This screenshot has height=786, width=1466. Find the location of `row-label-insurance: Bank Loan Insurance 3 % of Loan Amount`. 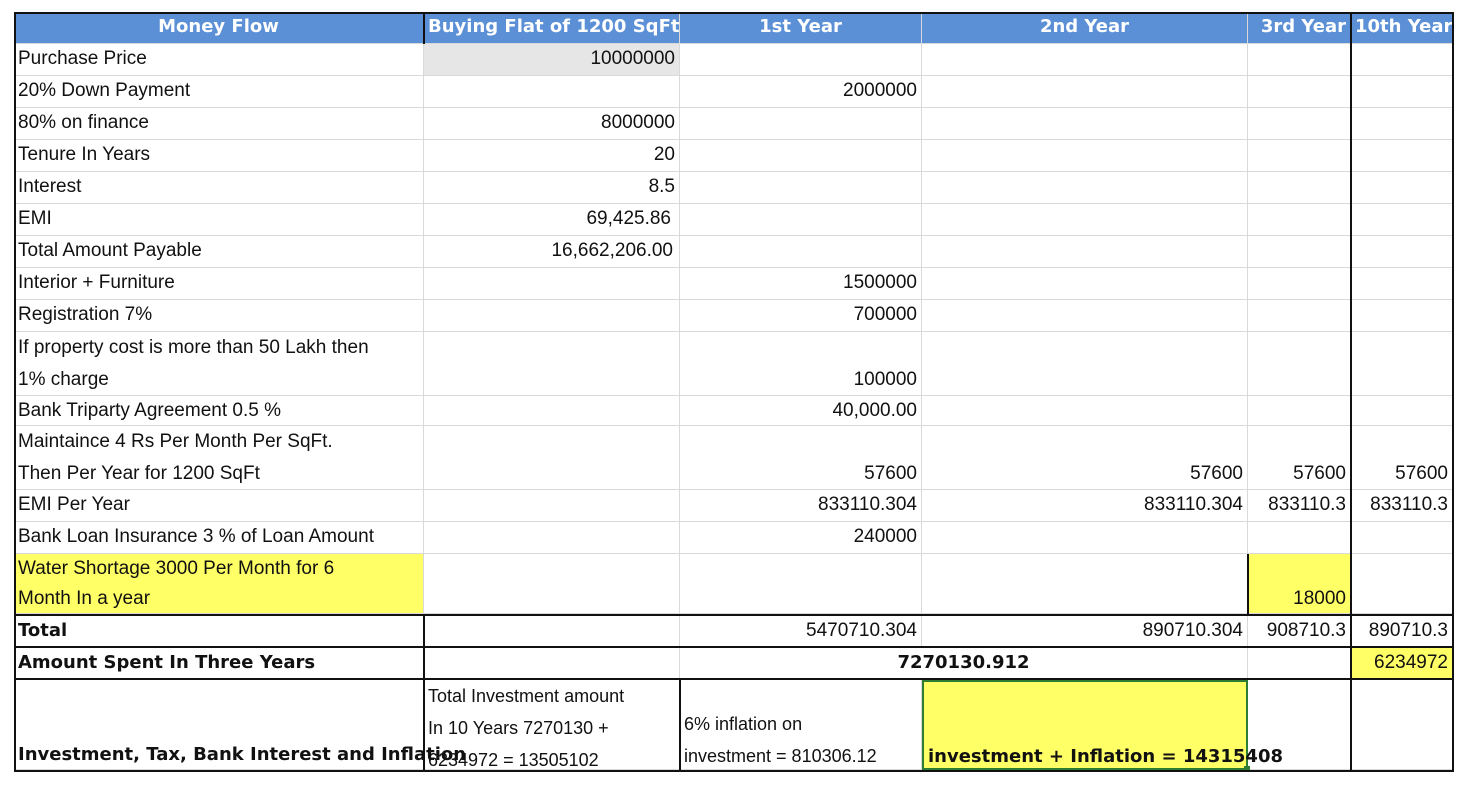

row-label-insurance: Bank Loan Insurance 3 % of Loan Amount is located at coordinates (219, 538).